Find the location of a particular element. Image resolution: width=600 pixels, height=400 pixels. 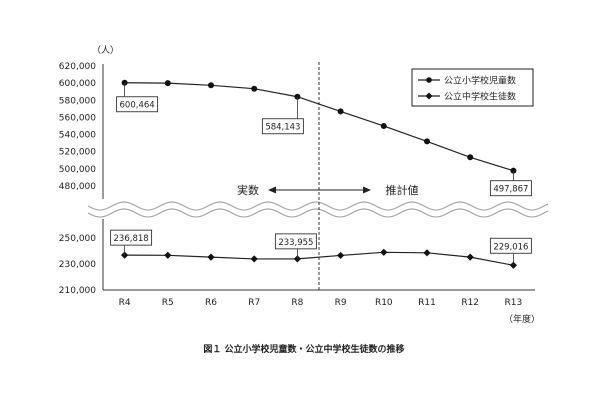

legend-label-elementary: 公立小学校児童数 is located at coordinates (480, 81).